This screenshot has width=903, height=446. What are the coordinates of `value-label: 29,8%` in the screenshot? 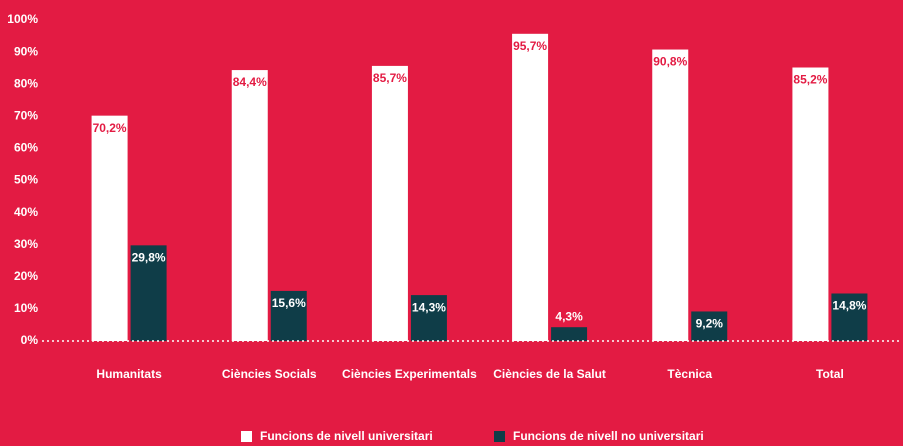 It's located at (149, 258).